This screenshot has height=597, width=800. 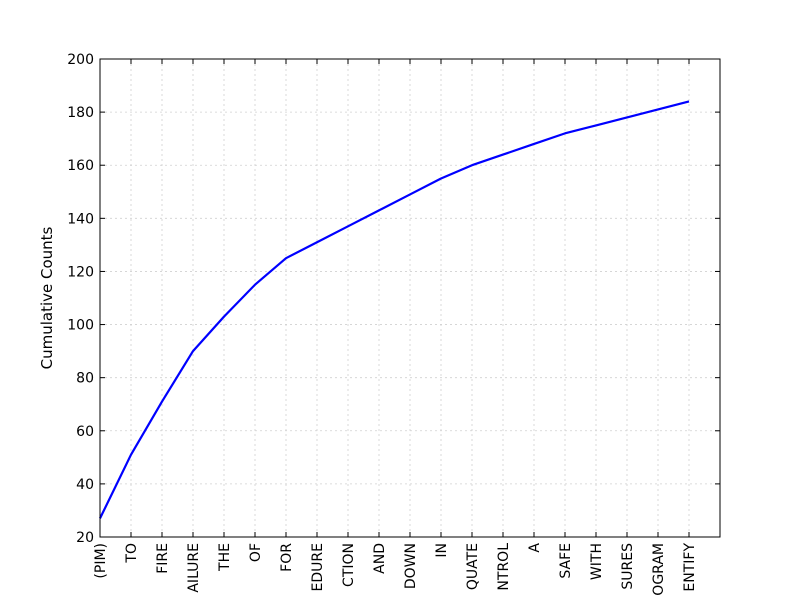 I want to click on y-axis-label: Cumulative Counts, so click(x=47, y=297).